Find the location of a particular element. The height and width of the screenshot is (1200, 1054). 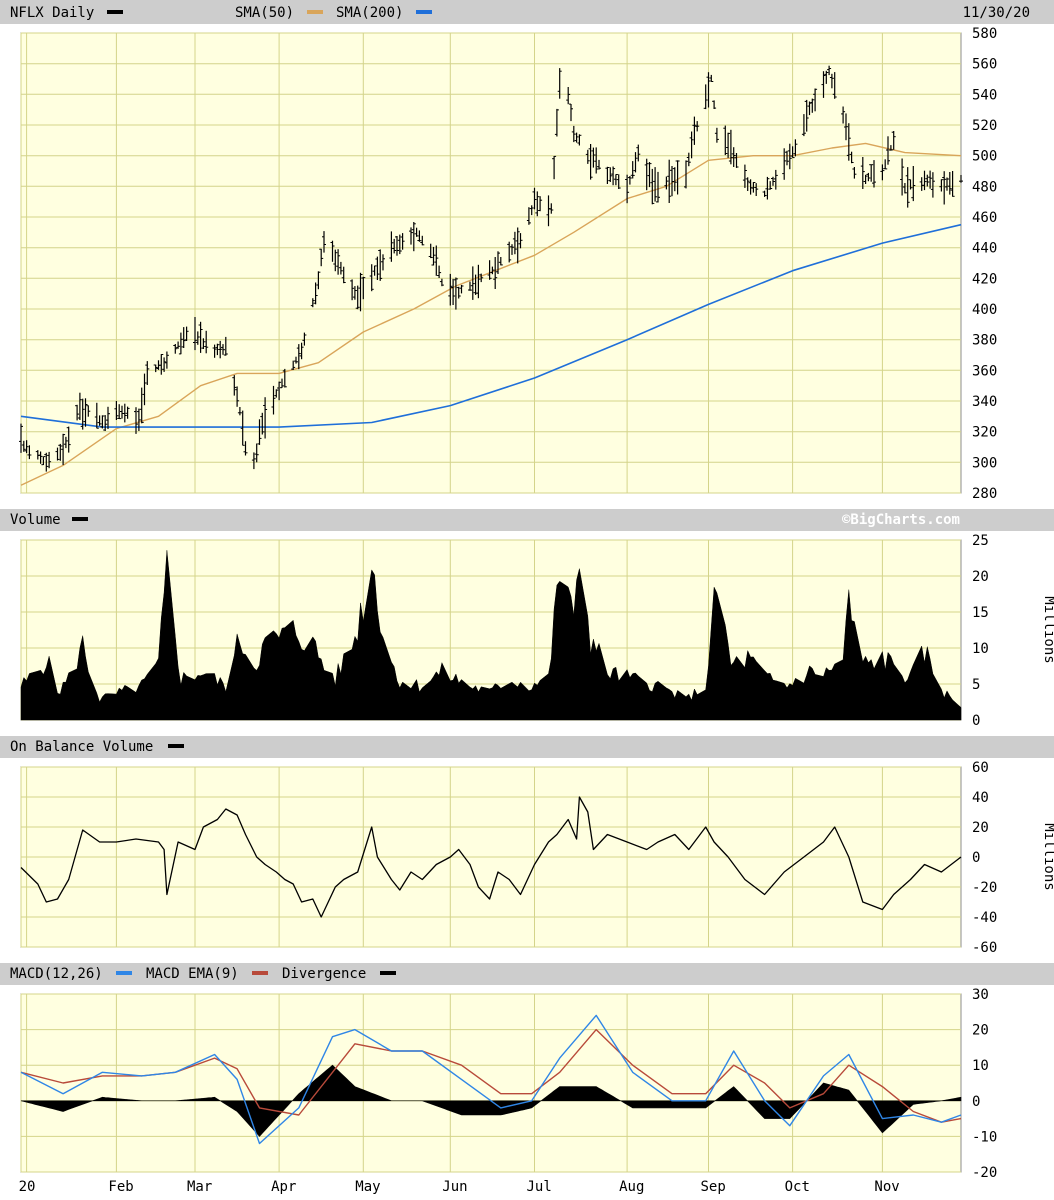

divergence-legend-label: Divergence is located at coordinates (324, 974).